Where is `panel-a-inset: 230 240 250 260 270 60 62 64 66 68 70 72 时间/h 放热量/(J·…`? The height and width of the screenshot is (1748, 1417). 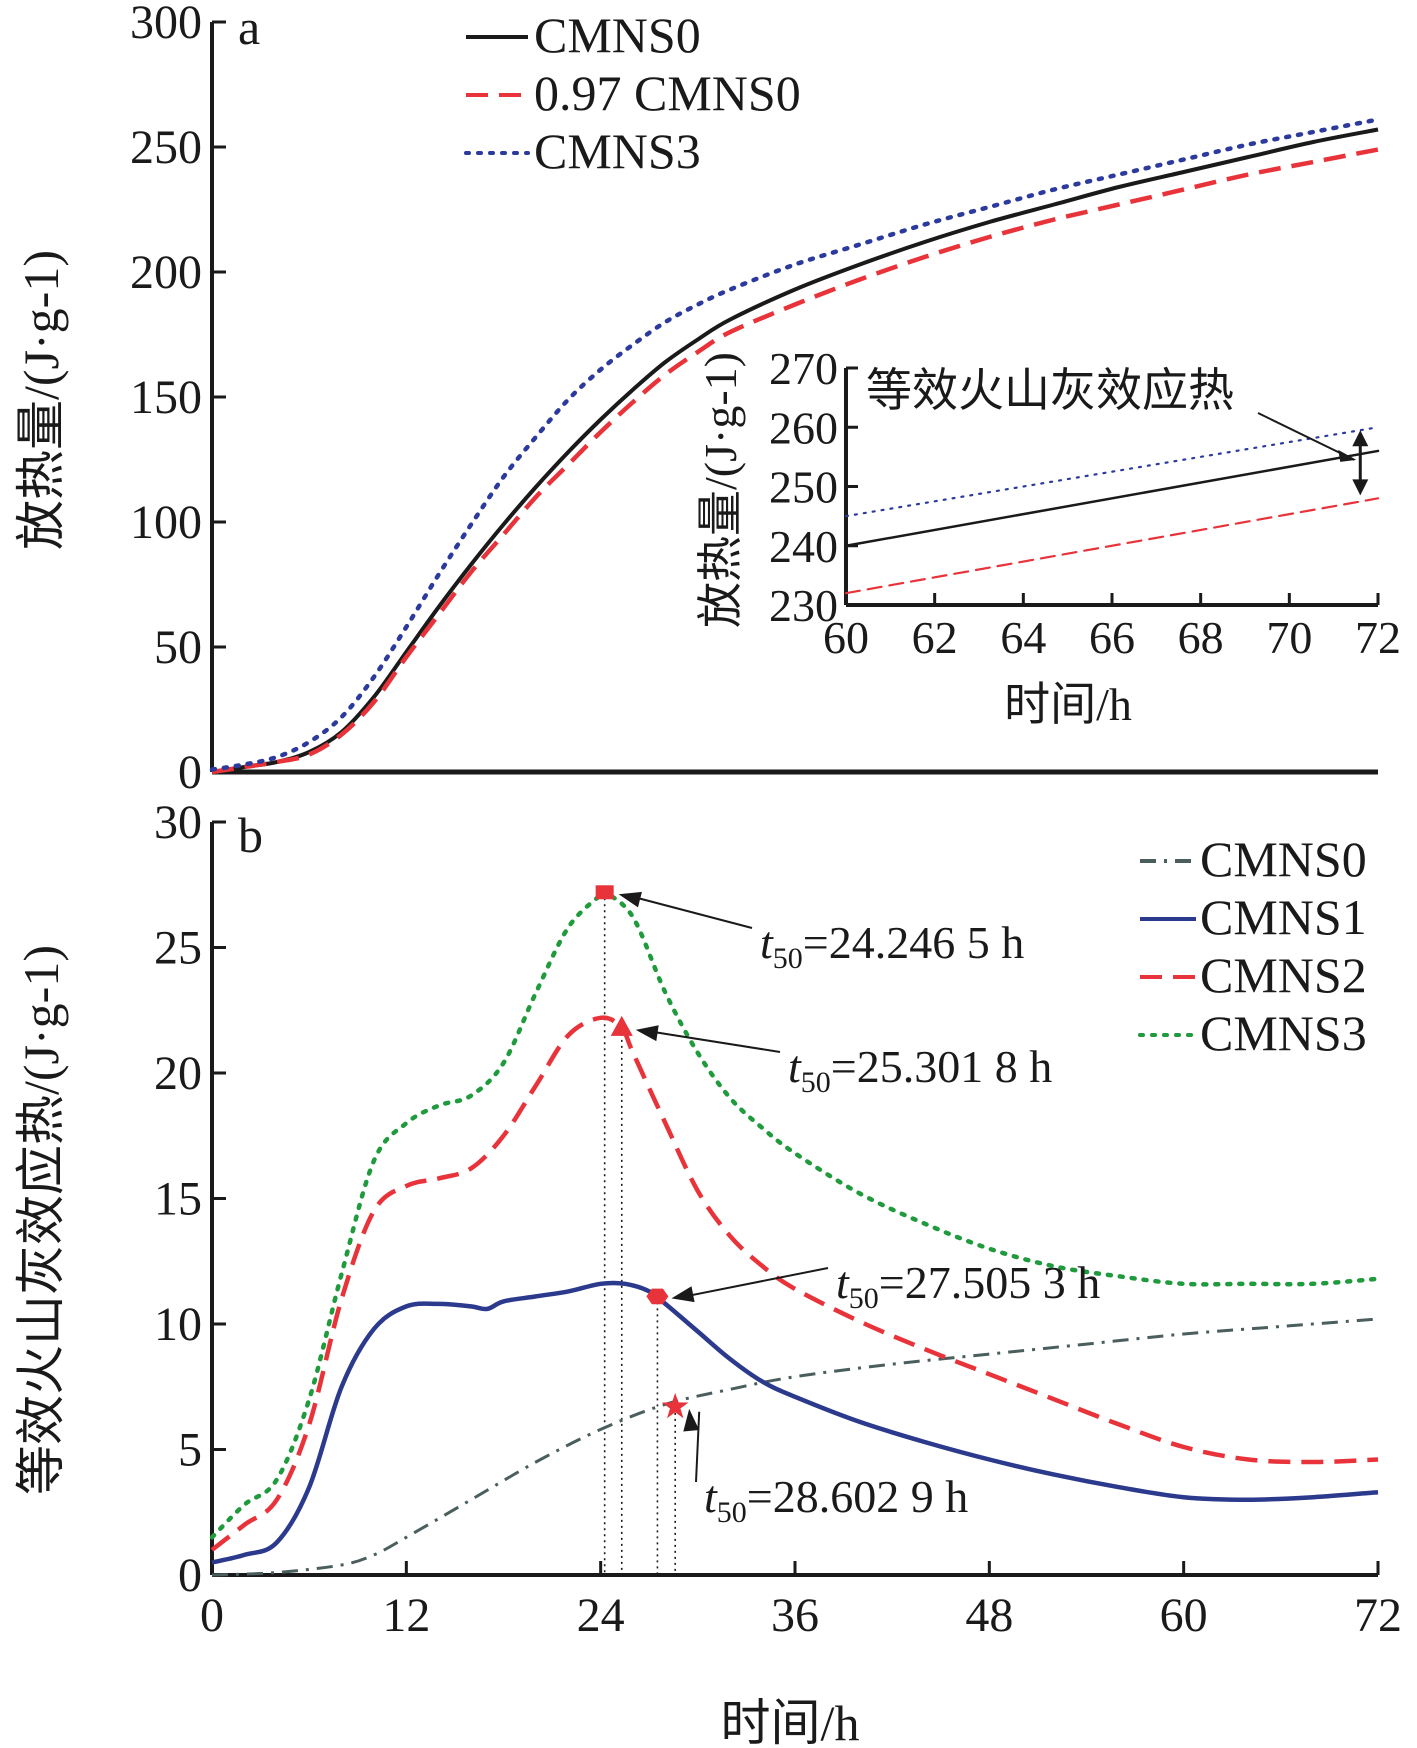
panel-a-inset: 230 240 250 260 270 60 62 64 66 68 70 72 时间/h 放热量/(J·… is located at coordinates (1048, 536).